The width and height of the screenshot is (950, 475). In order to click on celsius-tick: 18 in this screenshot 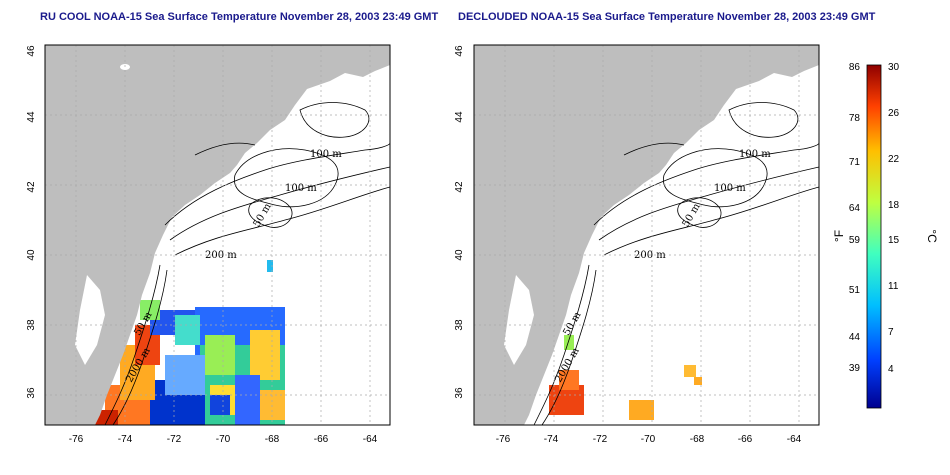, I will do `click(894, 205)`.